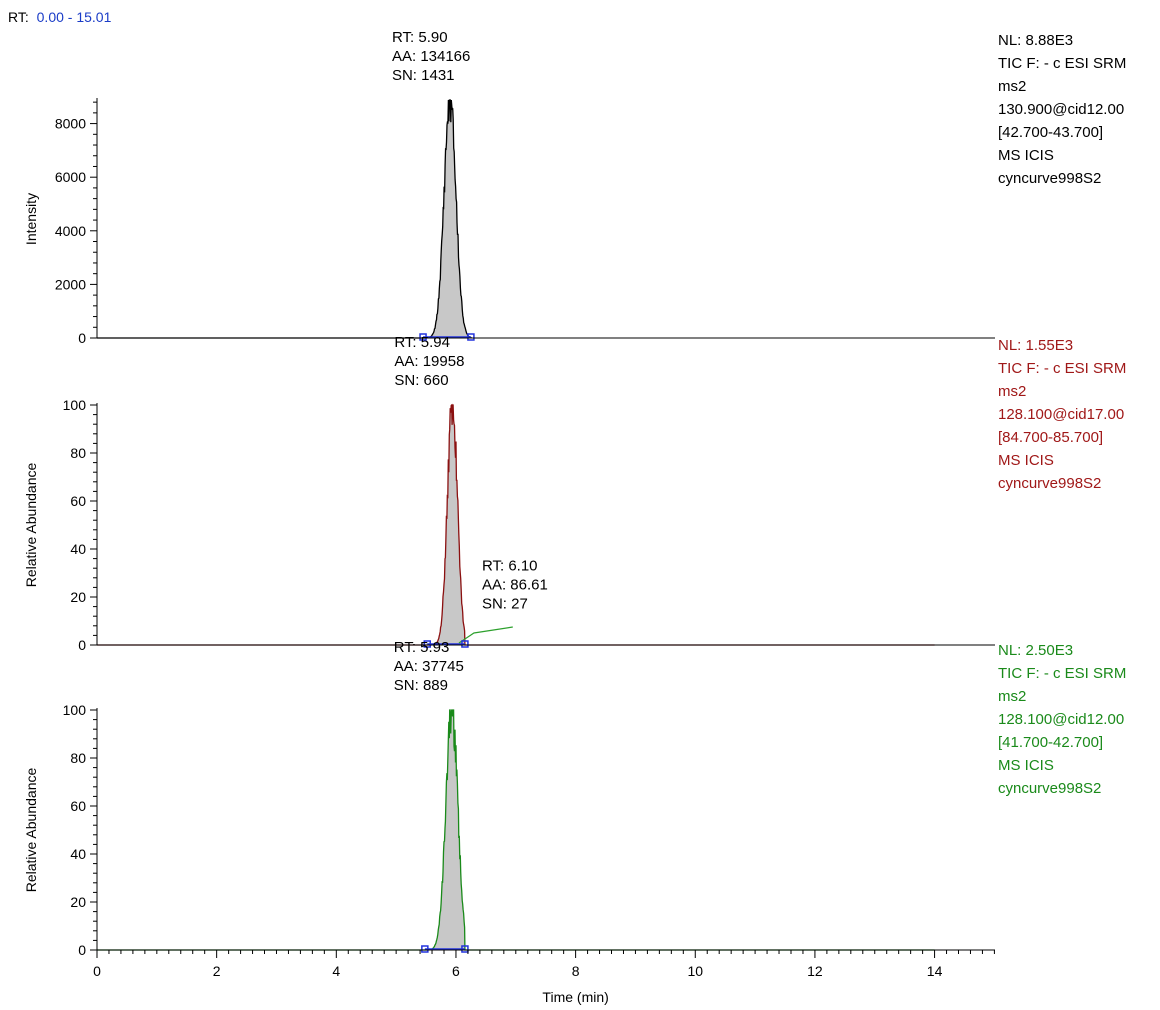 This screenshot has width=1160, height=1010. What do you see at coordinates (431, 56) in the screenshot?
I see `peak-annotation: AA: 134166` at bounding box center [431, 56].